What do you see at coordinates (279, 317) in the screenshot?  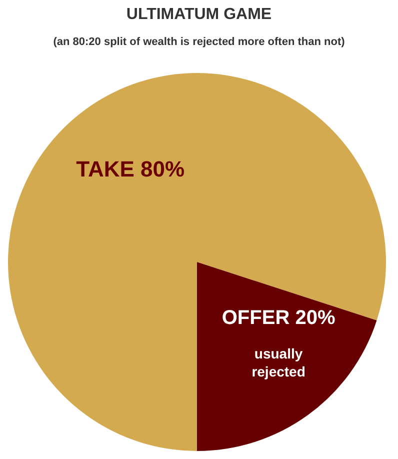 I see `slice-label: OFFER 20%` at bounding box center [279, 317].